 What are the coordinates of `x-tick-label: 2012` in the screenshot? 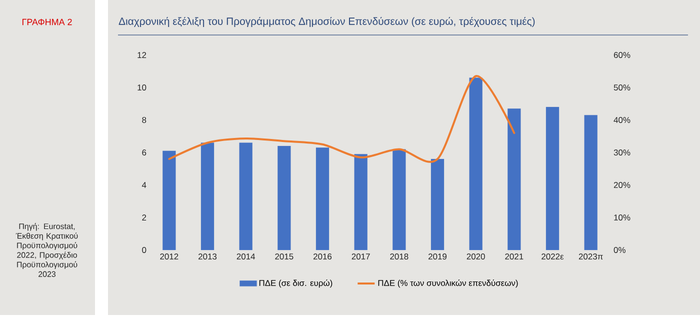 It's located at (169, 257).